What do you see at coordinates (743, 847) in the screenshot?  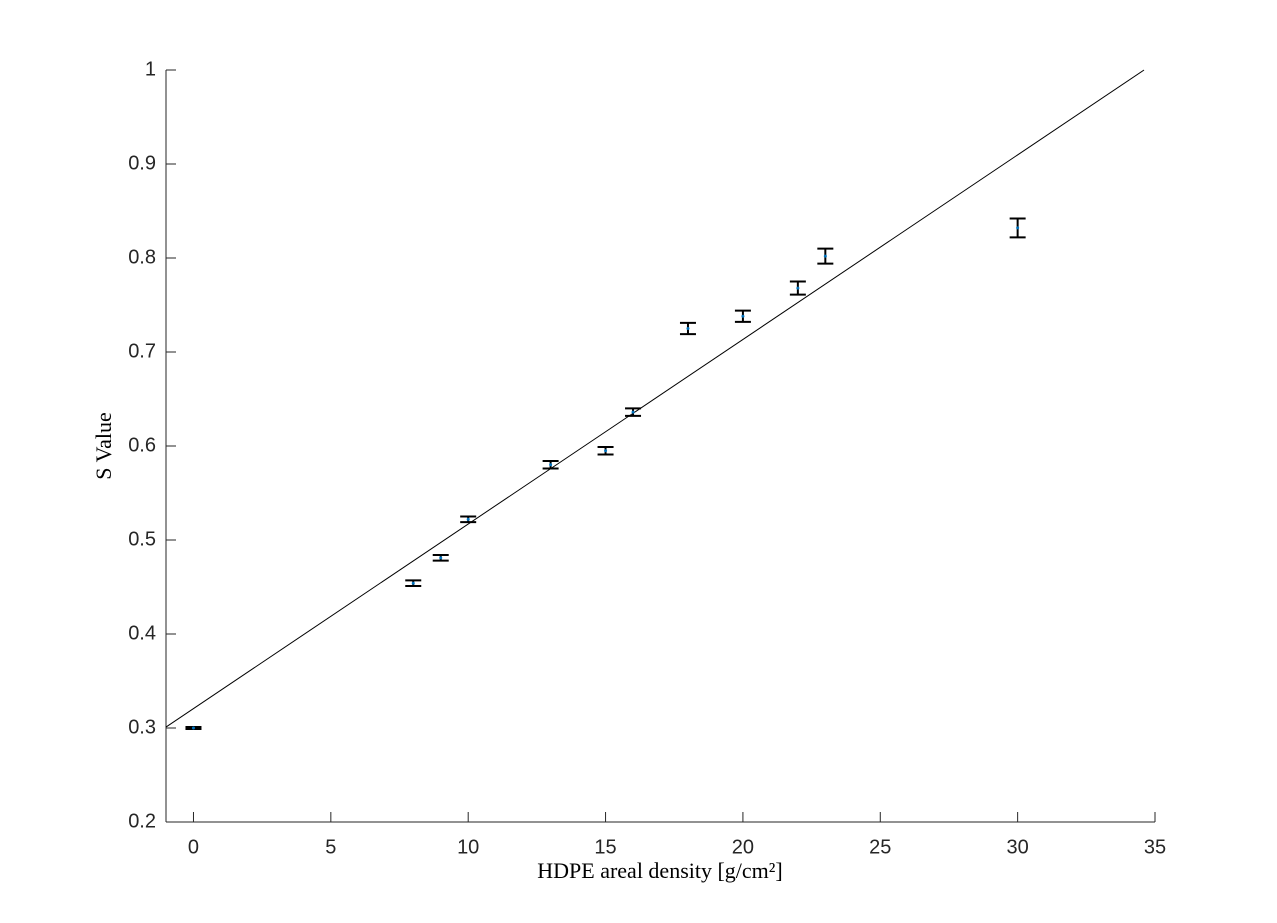 I see `x-tick-label: 20` at bounding box center [743, 847].